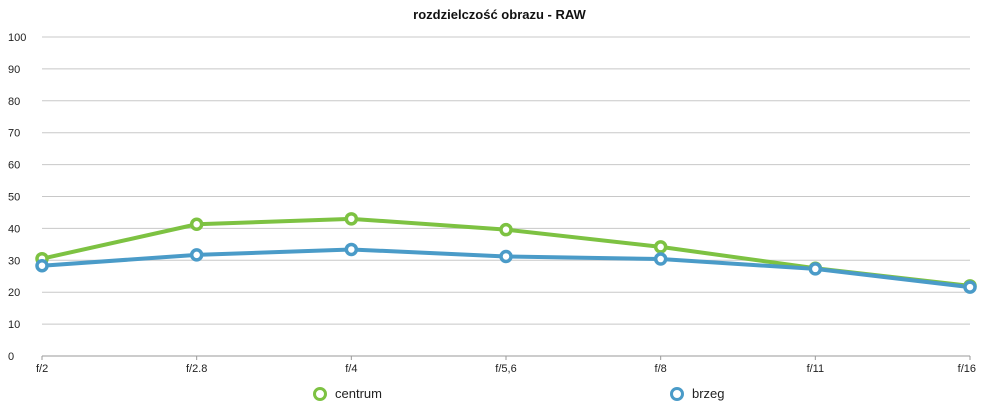  I want to click on x-tick-label: f/4, so click(351, 369).